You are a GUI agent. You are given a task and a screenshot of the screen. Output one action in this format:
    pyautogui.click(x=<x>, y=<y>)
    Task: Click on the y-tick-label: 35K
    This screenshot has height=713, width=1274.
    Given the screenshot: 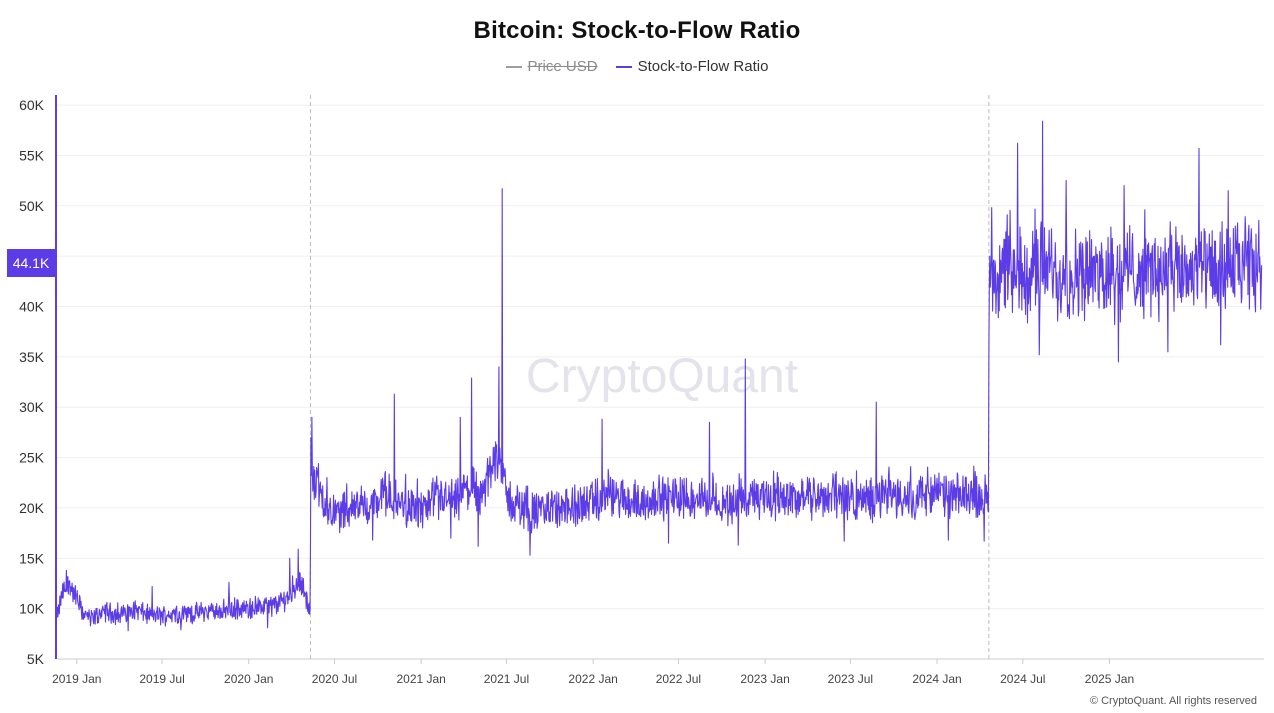 What is the action you would take?
    pyautogui.click(x=32, y=357)
    